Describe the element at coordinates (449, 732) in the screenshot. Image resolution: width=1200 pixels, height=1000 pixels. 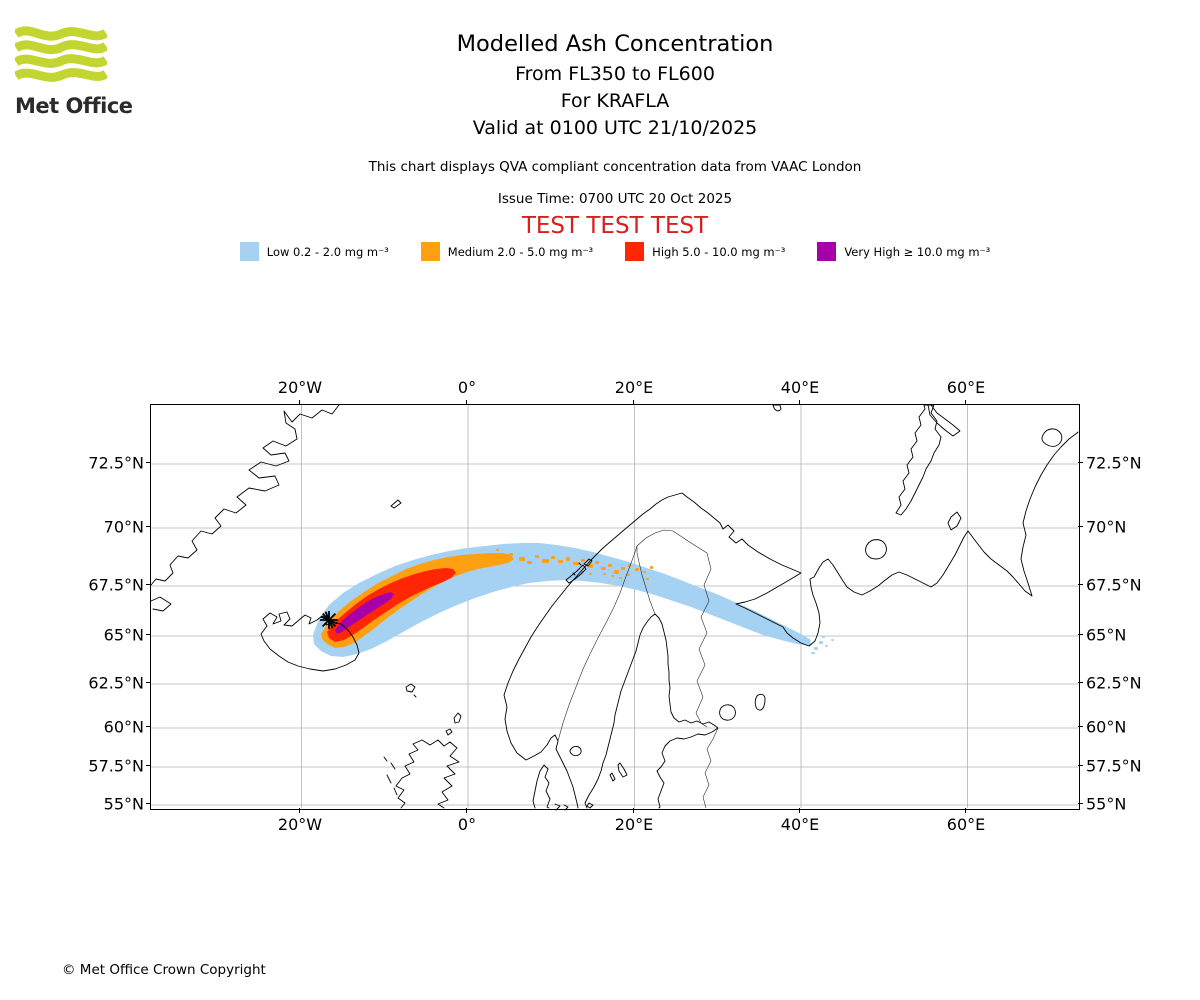
I see `coastline-orkney` at that location.